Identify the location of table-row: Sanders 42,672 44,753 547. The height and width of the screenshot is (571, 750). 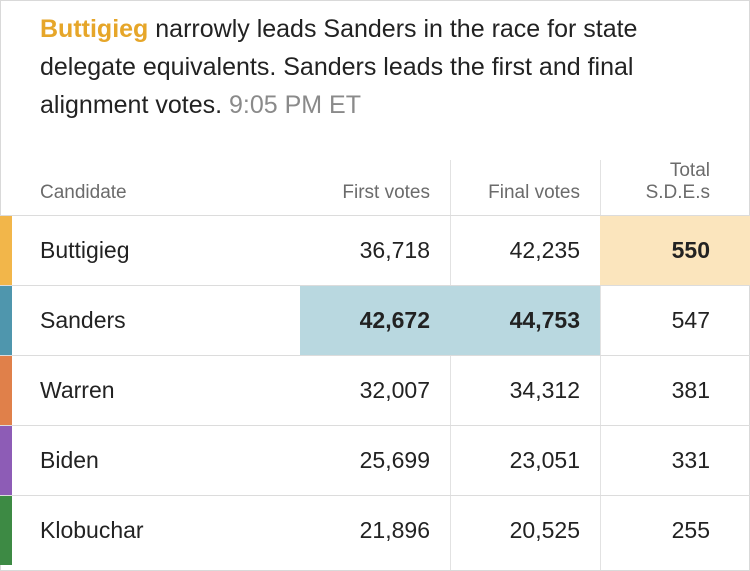
(375, 320).